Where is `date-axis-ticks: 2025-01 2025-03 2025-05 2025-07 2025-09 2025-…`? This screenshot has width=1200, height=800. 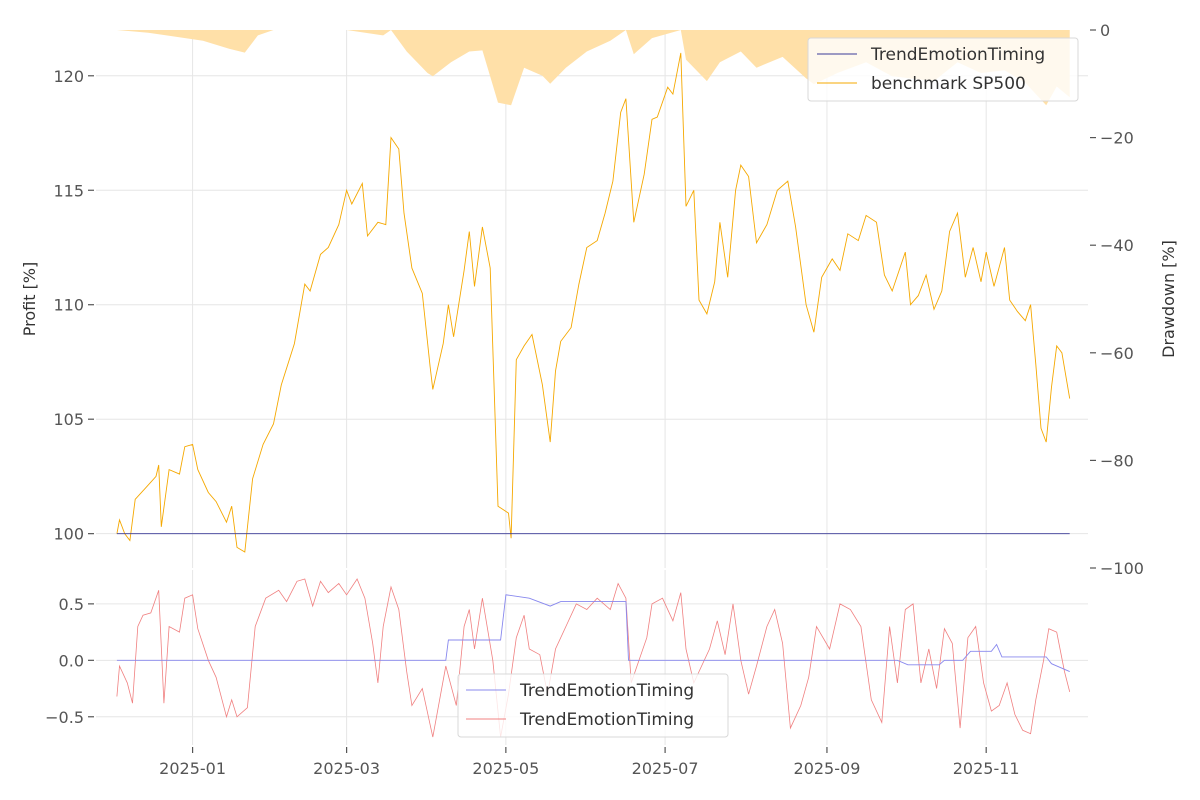
date-axis-ticks: 2025-01 2025-03 2025-05 2025-07 2025-09 2025-… is located at coordinates (589, 762).